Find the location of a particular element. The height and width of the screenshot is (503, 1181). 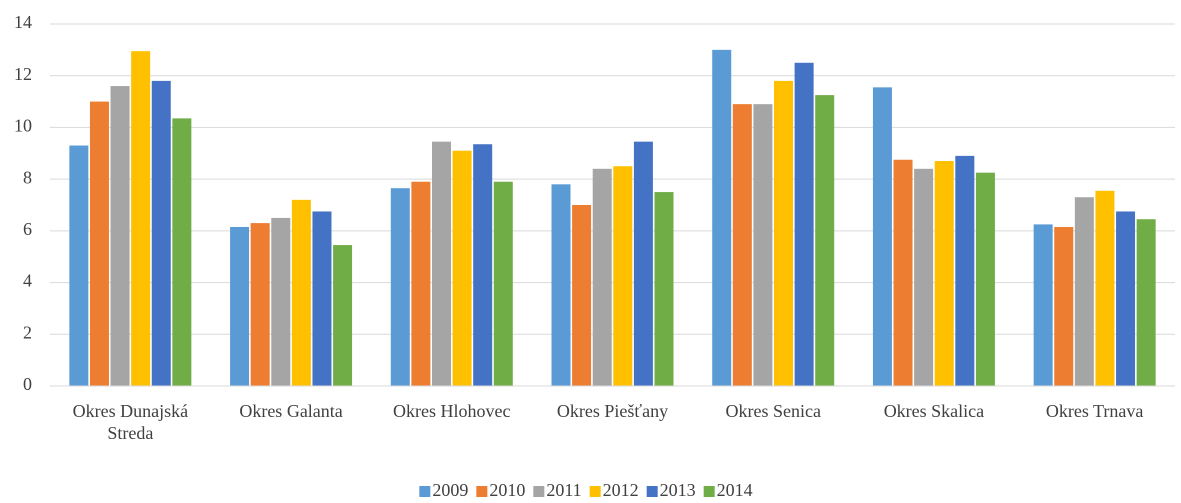

label-line: Streda is located at coordinates (130, 433).